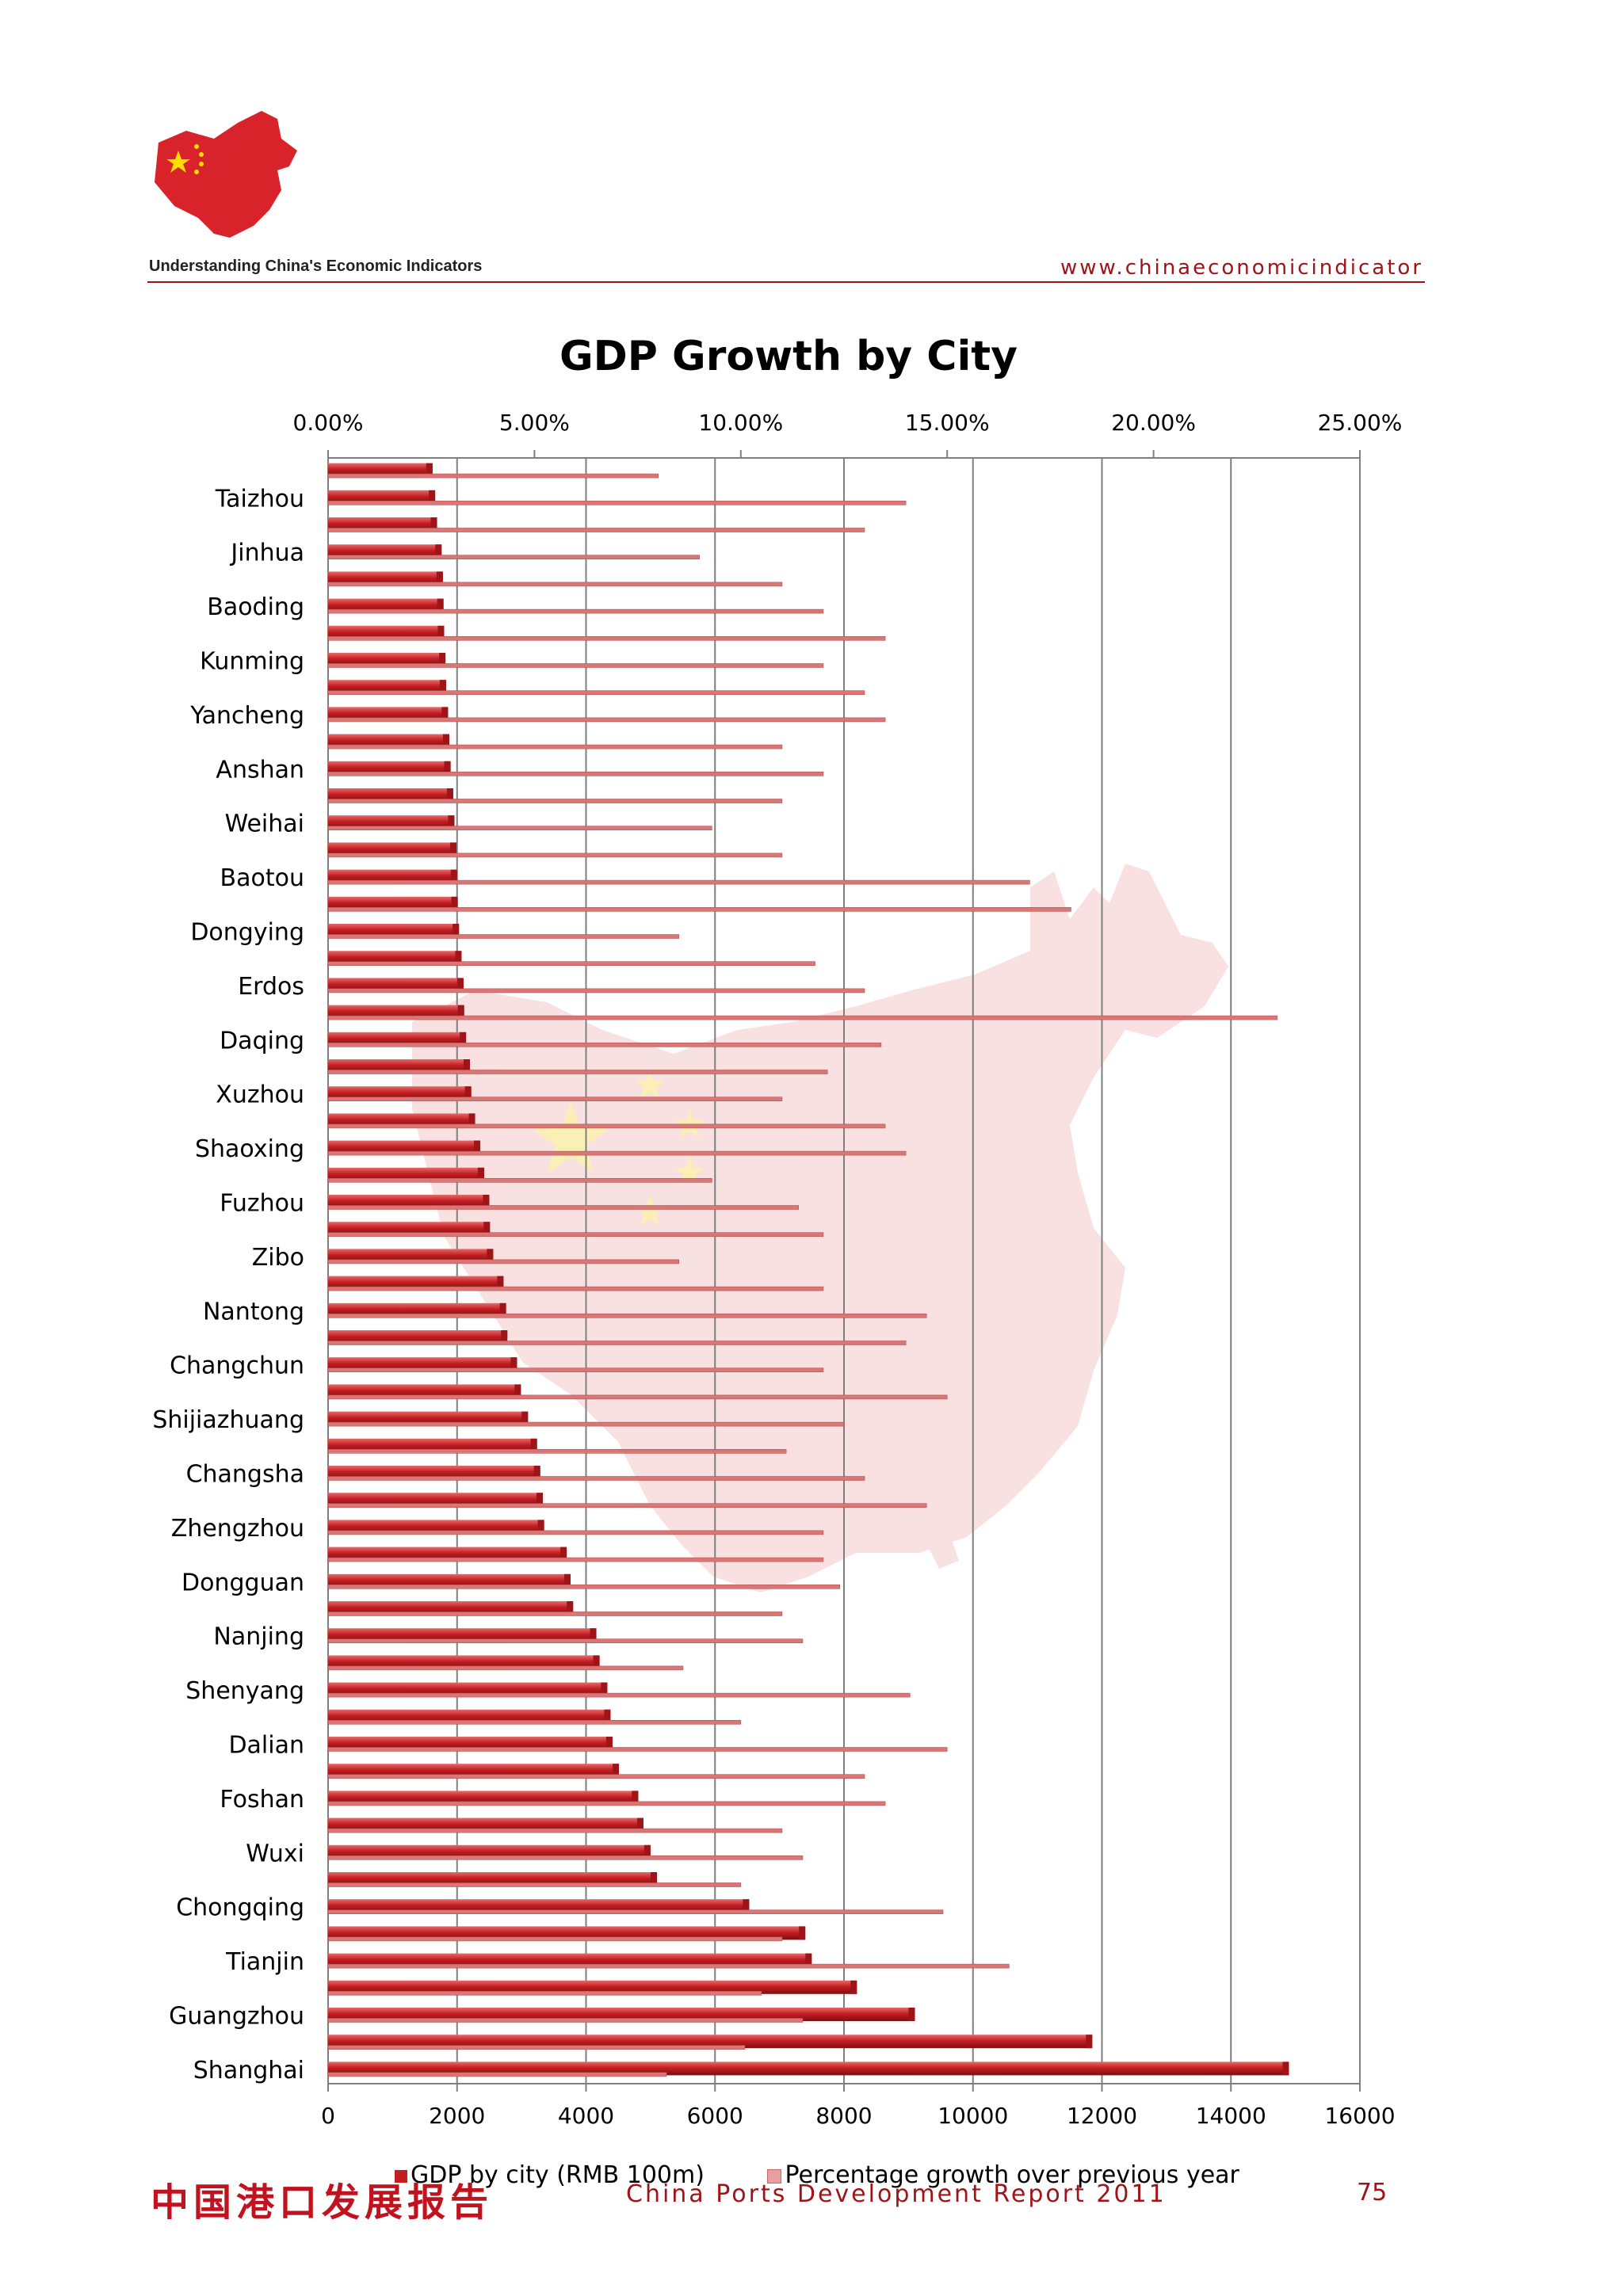 The image size is (1623, 2296). What do you see at coordinates (843, 2116) in the screenshot?
I see `bottom-axis-tick-label: 8000` at bounding box center [843, 2116].